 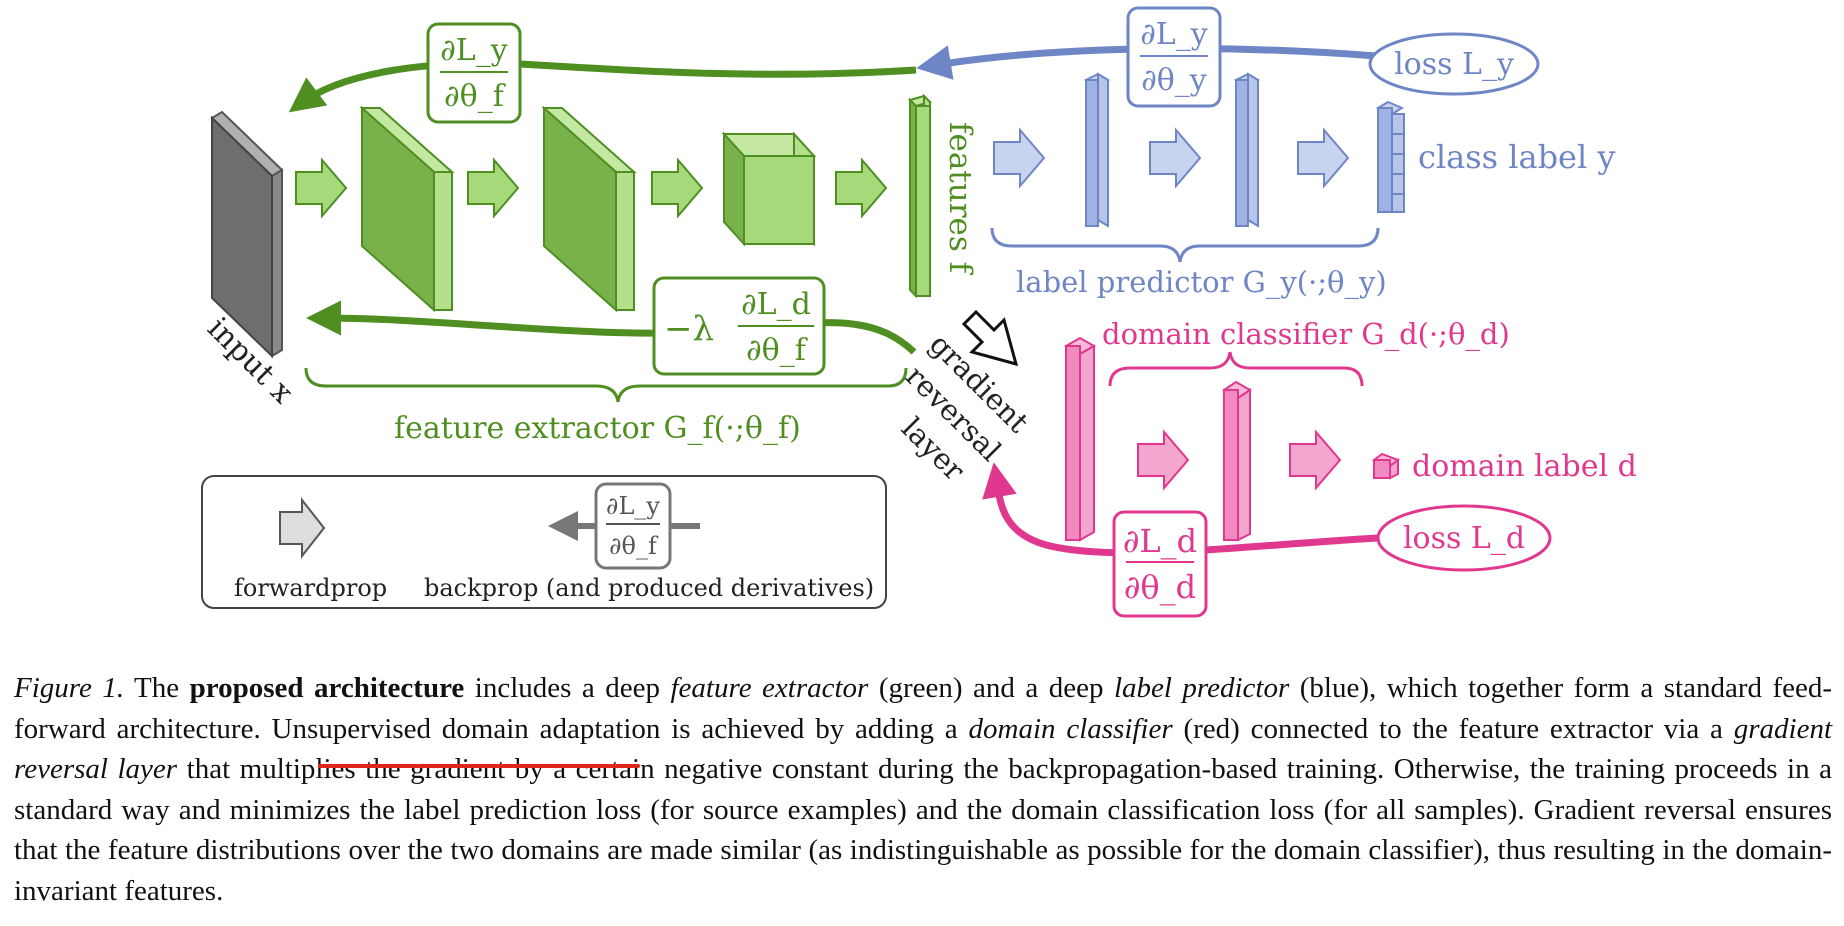 What do you see at coordinates (327, 688) in the screenshot?
I see `caption-bold-term: proposed architecture` at bounding box center [327, 688].